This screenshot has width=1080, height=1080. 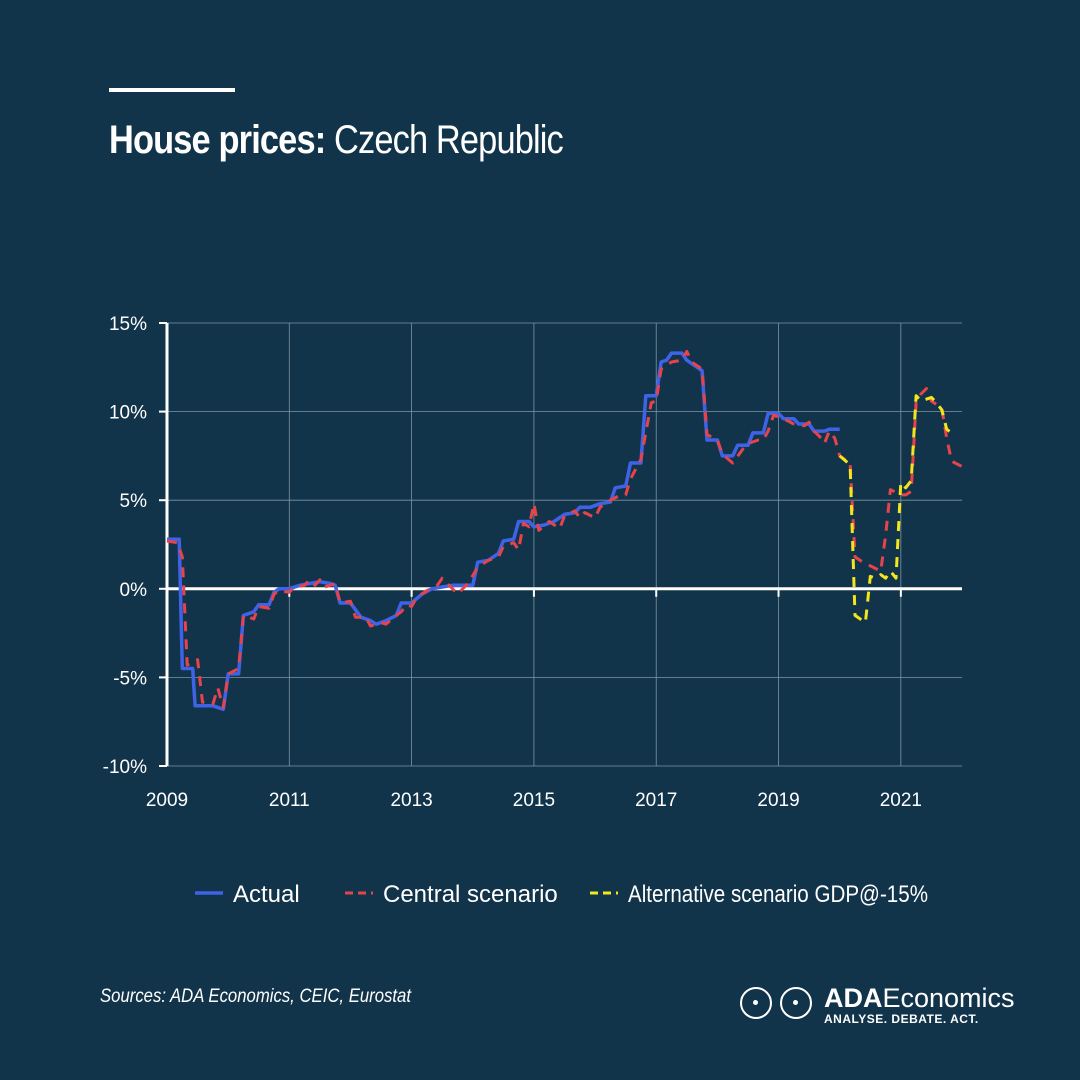 I want to click on logo-name: ADAEconomics, so click(x=919, y=998).